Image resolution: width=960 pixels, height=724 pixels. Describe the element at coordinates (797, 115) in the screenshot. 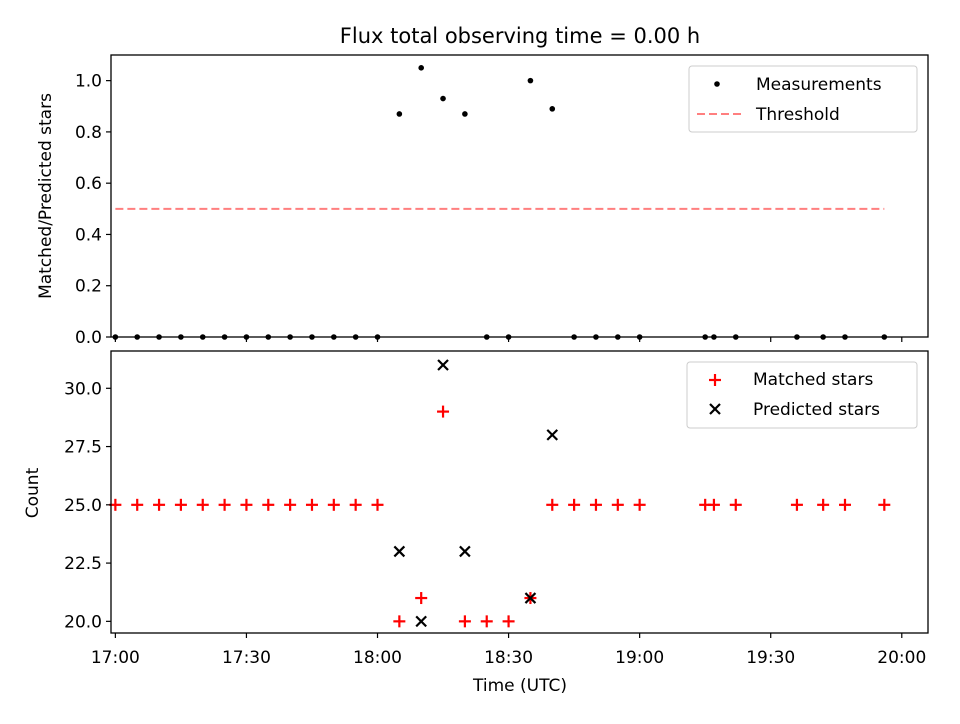

I see `legend-label-threshold: Threshold` at that location.